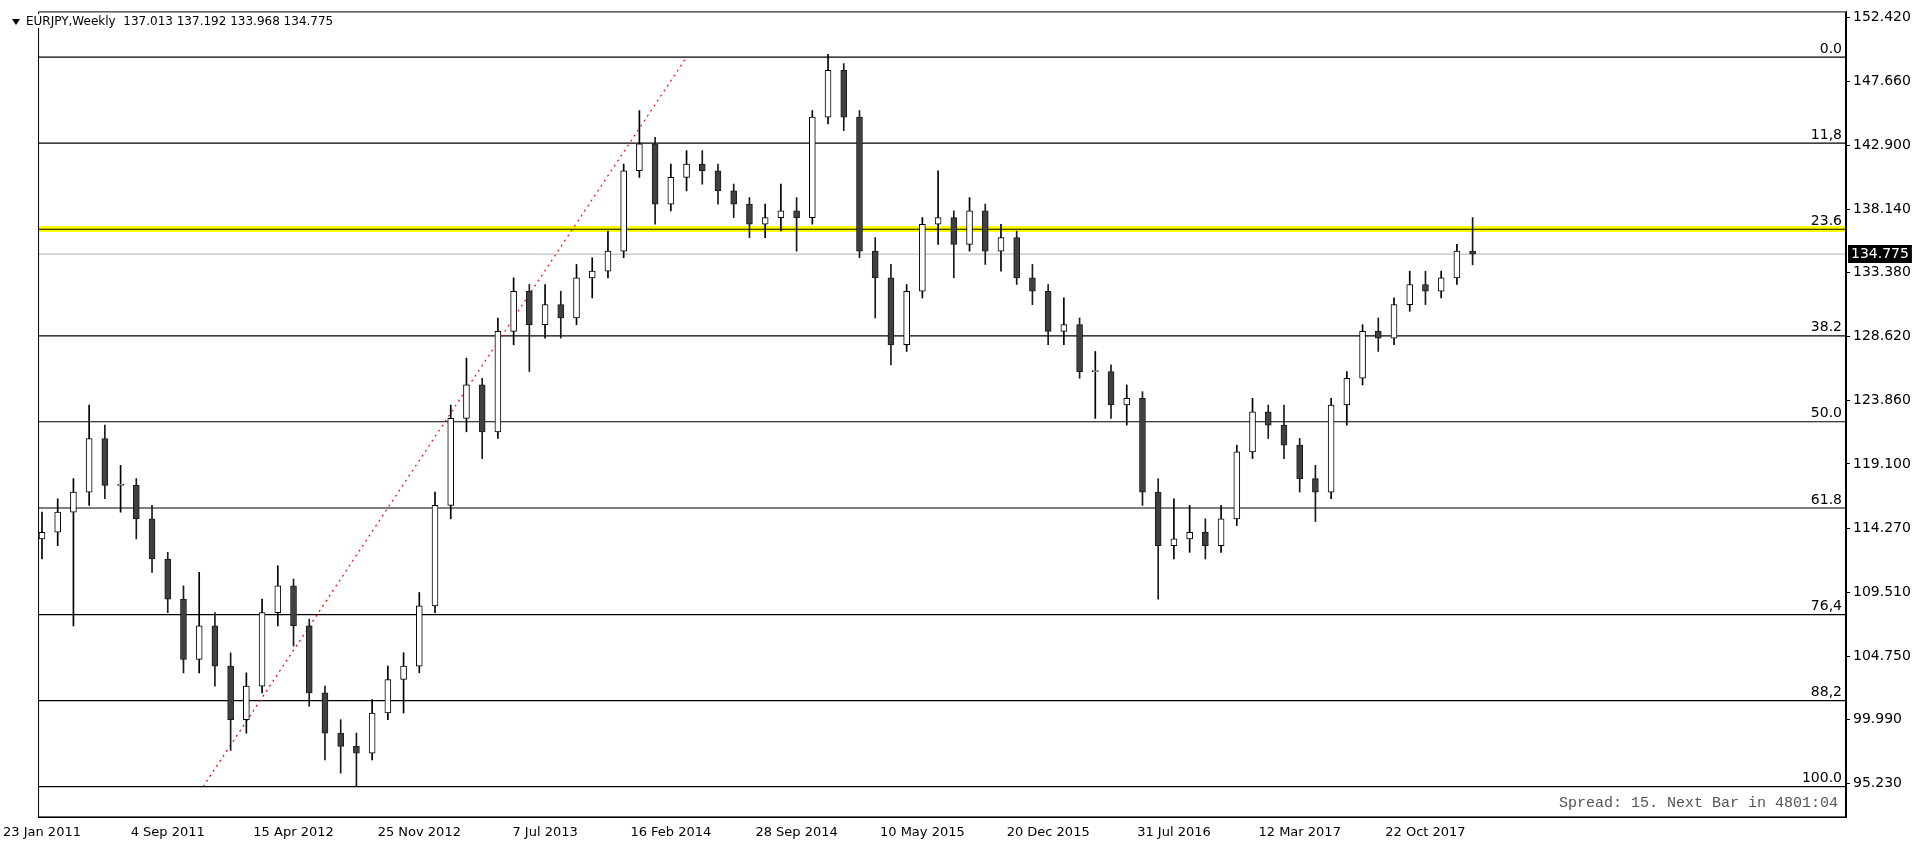  I want to click on y-tick-label: 147.660, so click(1882, 80).